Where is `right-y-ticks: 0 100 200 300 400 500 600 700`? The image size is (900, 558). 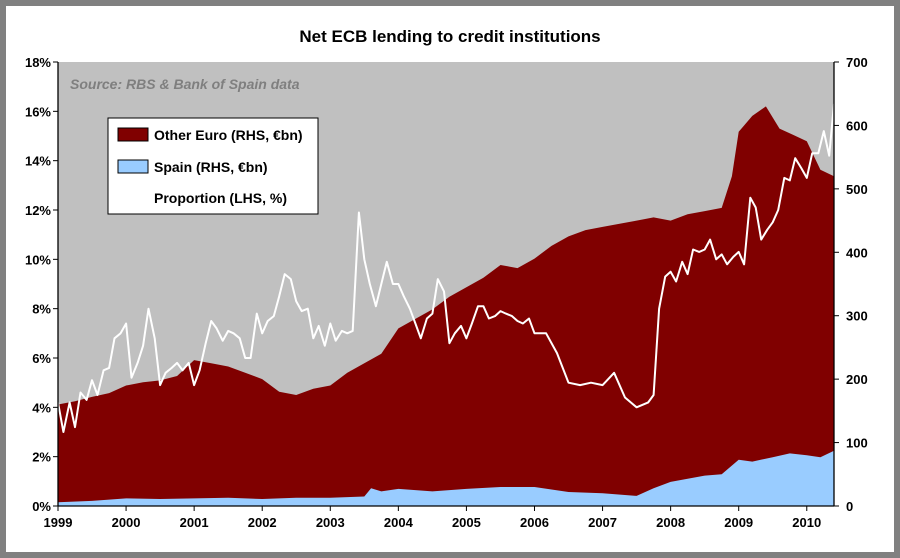 right-y-ticks: 0 100 200 300 400 500 600 700 is located at coordinates (851, 284).